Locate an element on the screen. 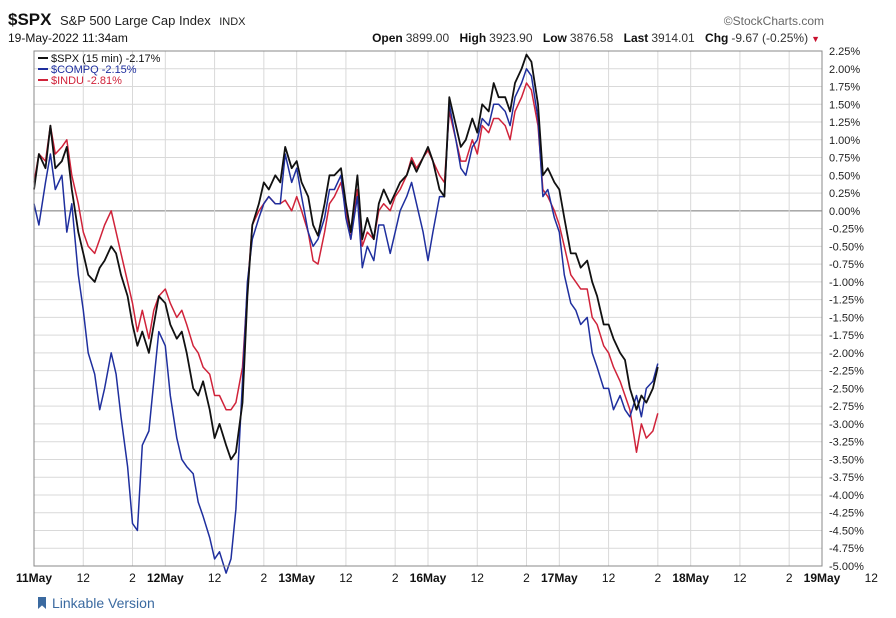  y-tick-label: 1.50% is located at coordinates (844, 105).